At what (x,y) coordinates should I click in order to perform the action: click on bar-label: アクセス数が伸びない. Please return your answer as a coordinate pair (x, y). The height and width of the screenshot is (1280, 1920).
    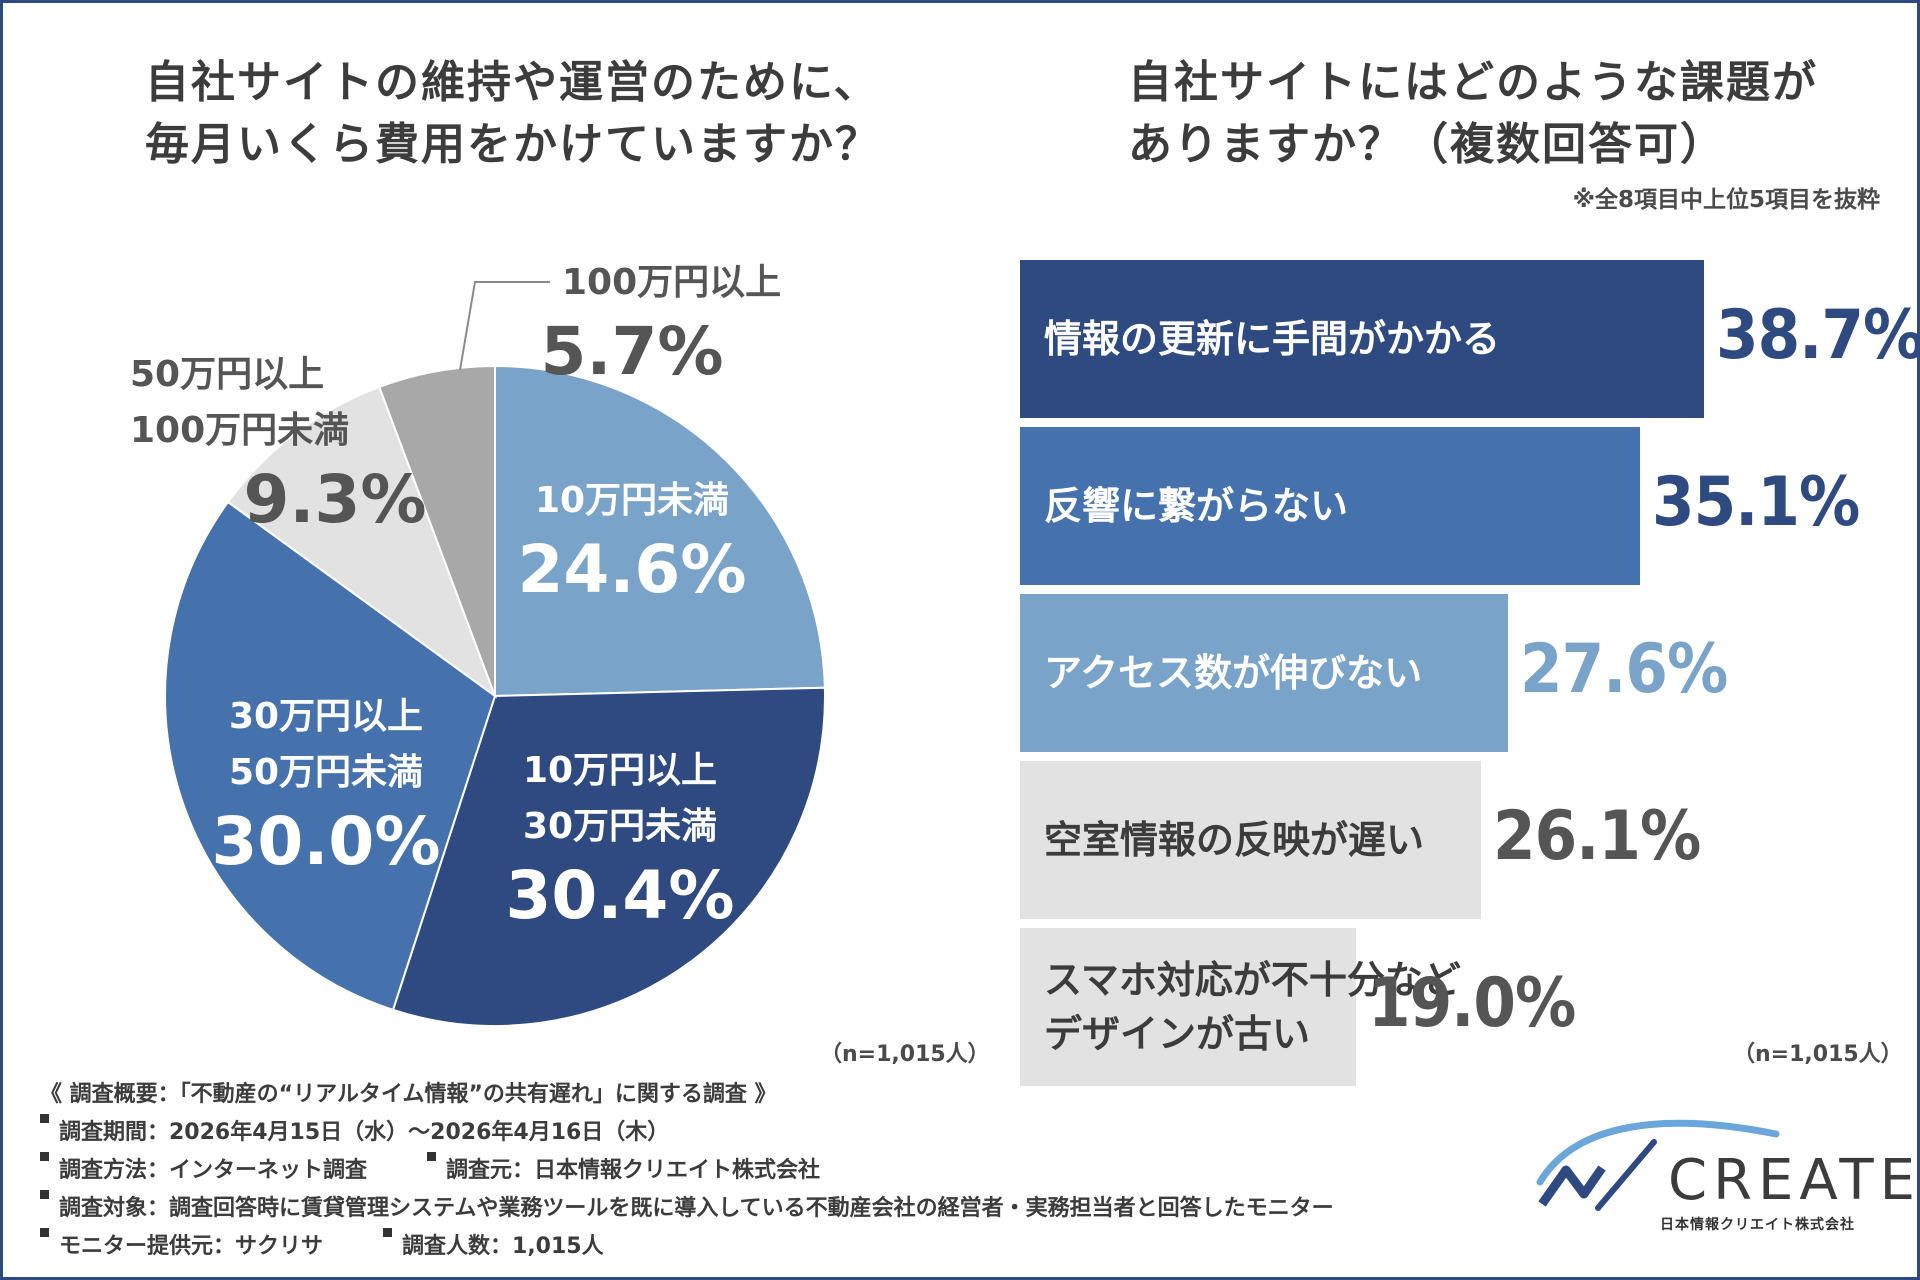
    Looking at the image, I should click on (1233, 673).